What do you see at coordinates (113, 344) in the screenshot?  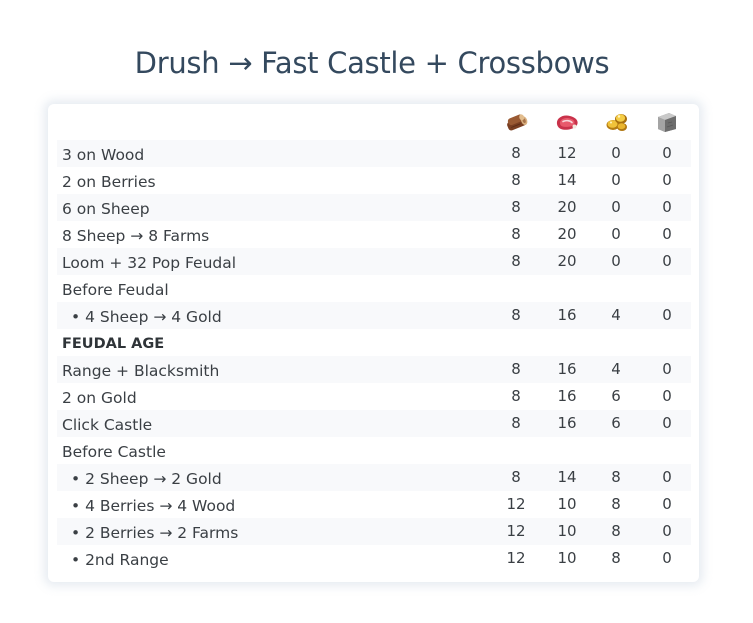 I see `section-label: FEUDAL AGE` at bounding box center [113, 344].